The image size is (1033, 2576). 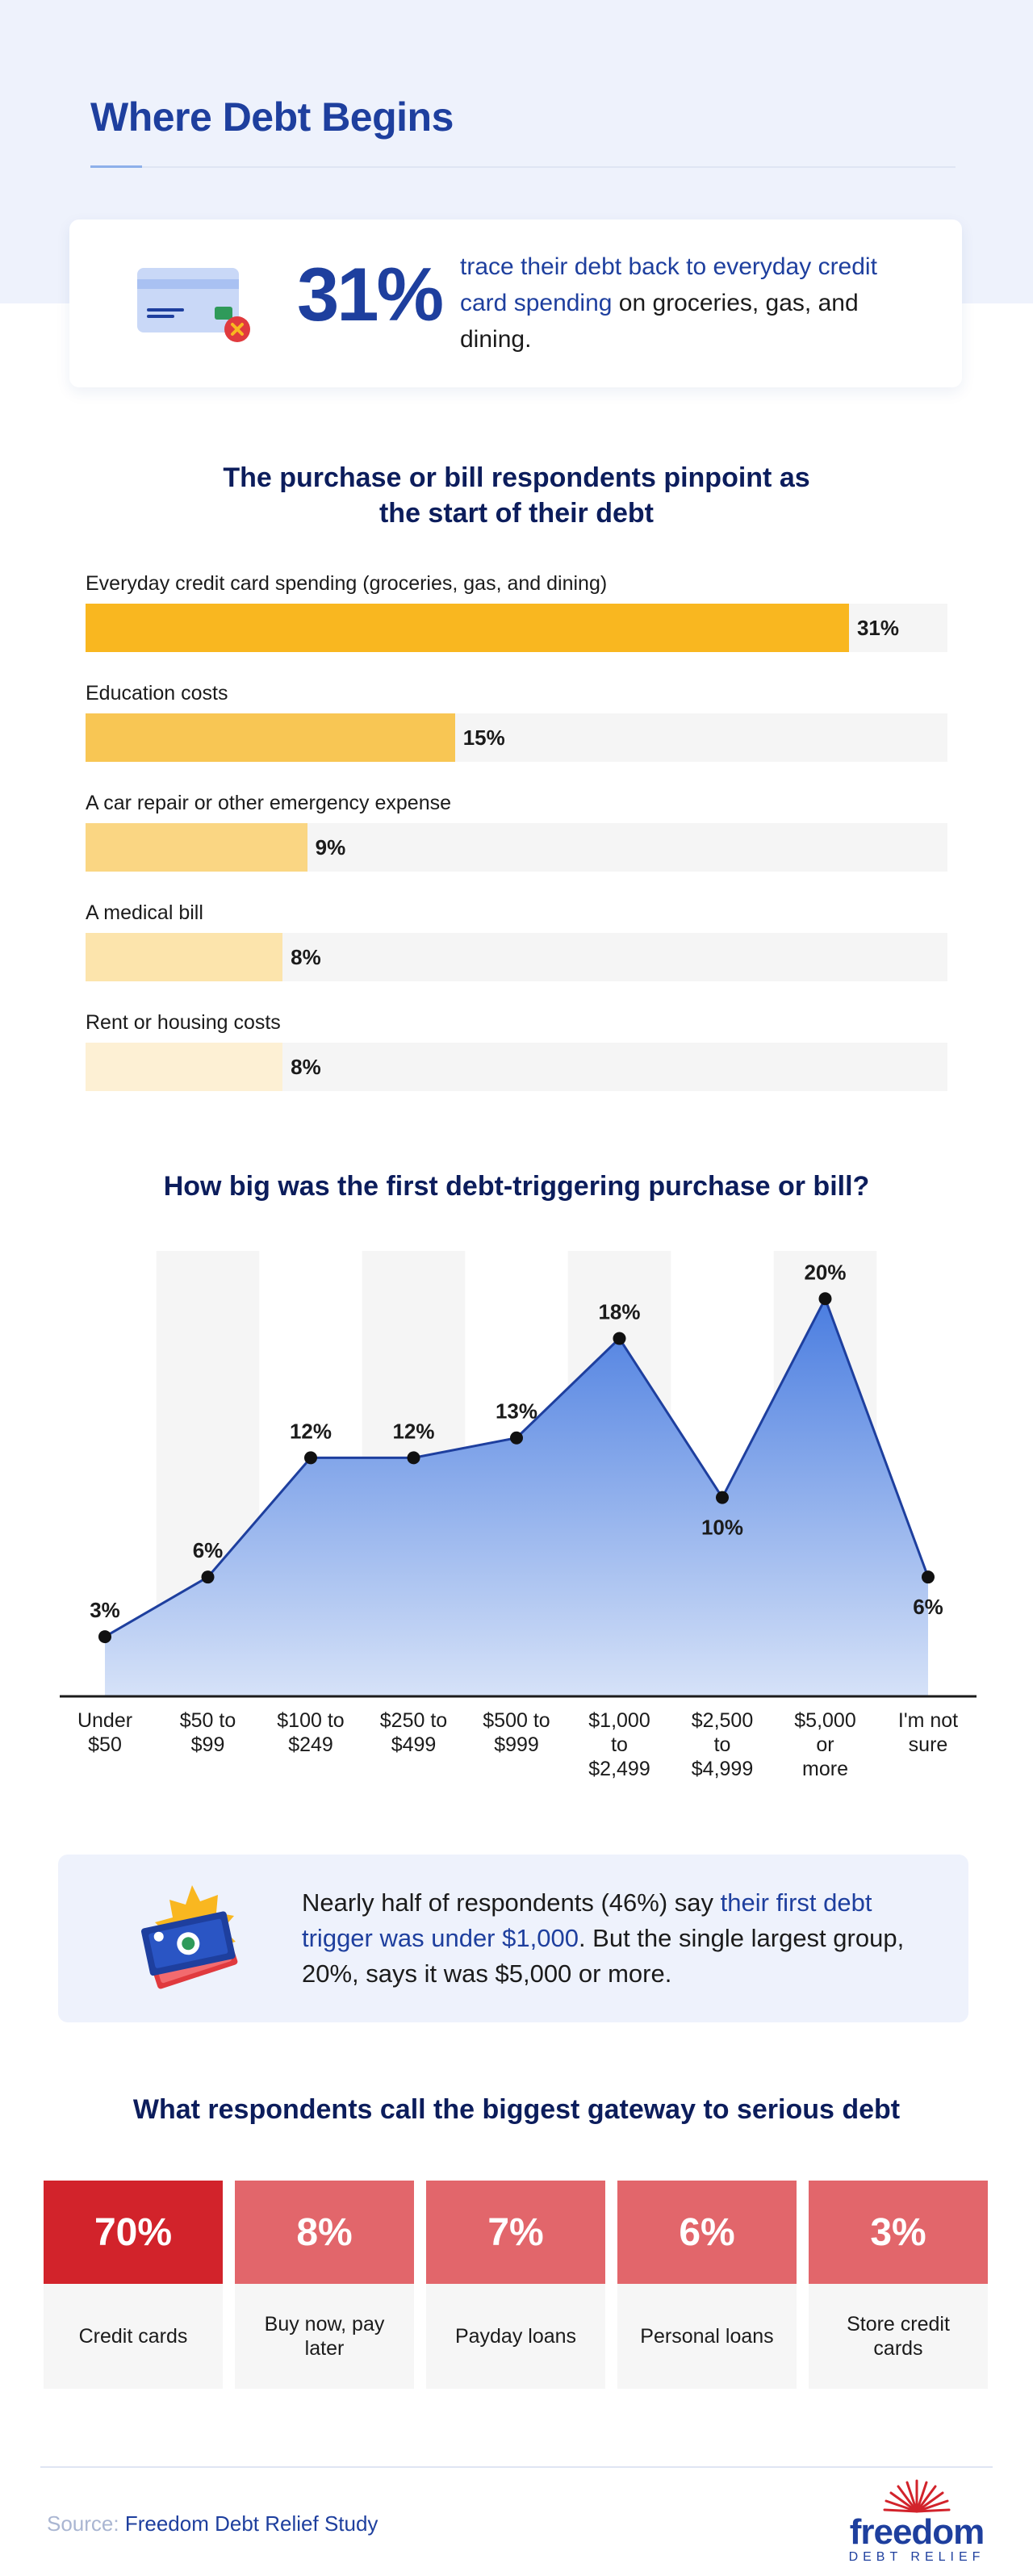 What do you see at coordinates (928, 1732) in the screenshot?
I see `x-tick-label: I'm not sure` at bounding box center [928, 1732].